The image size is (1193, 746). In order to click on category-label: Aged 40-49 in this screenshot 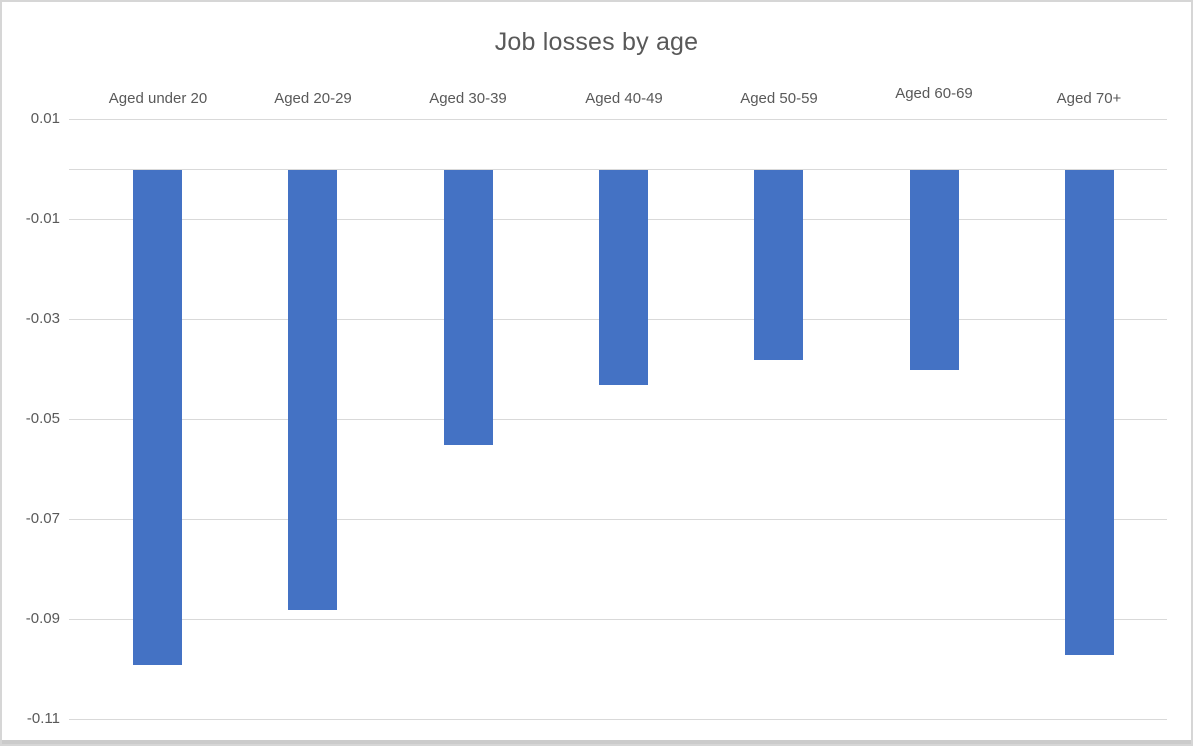, I will do `click(624, 98)`.